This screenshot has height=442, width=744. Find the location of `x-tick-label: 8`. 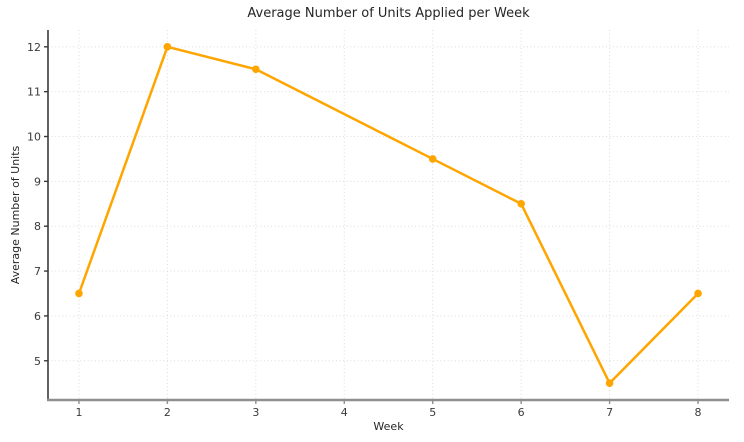

x-tick-label: 8 is located at coordinates (698, 412).